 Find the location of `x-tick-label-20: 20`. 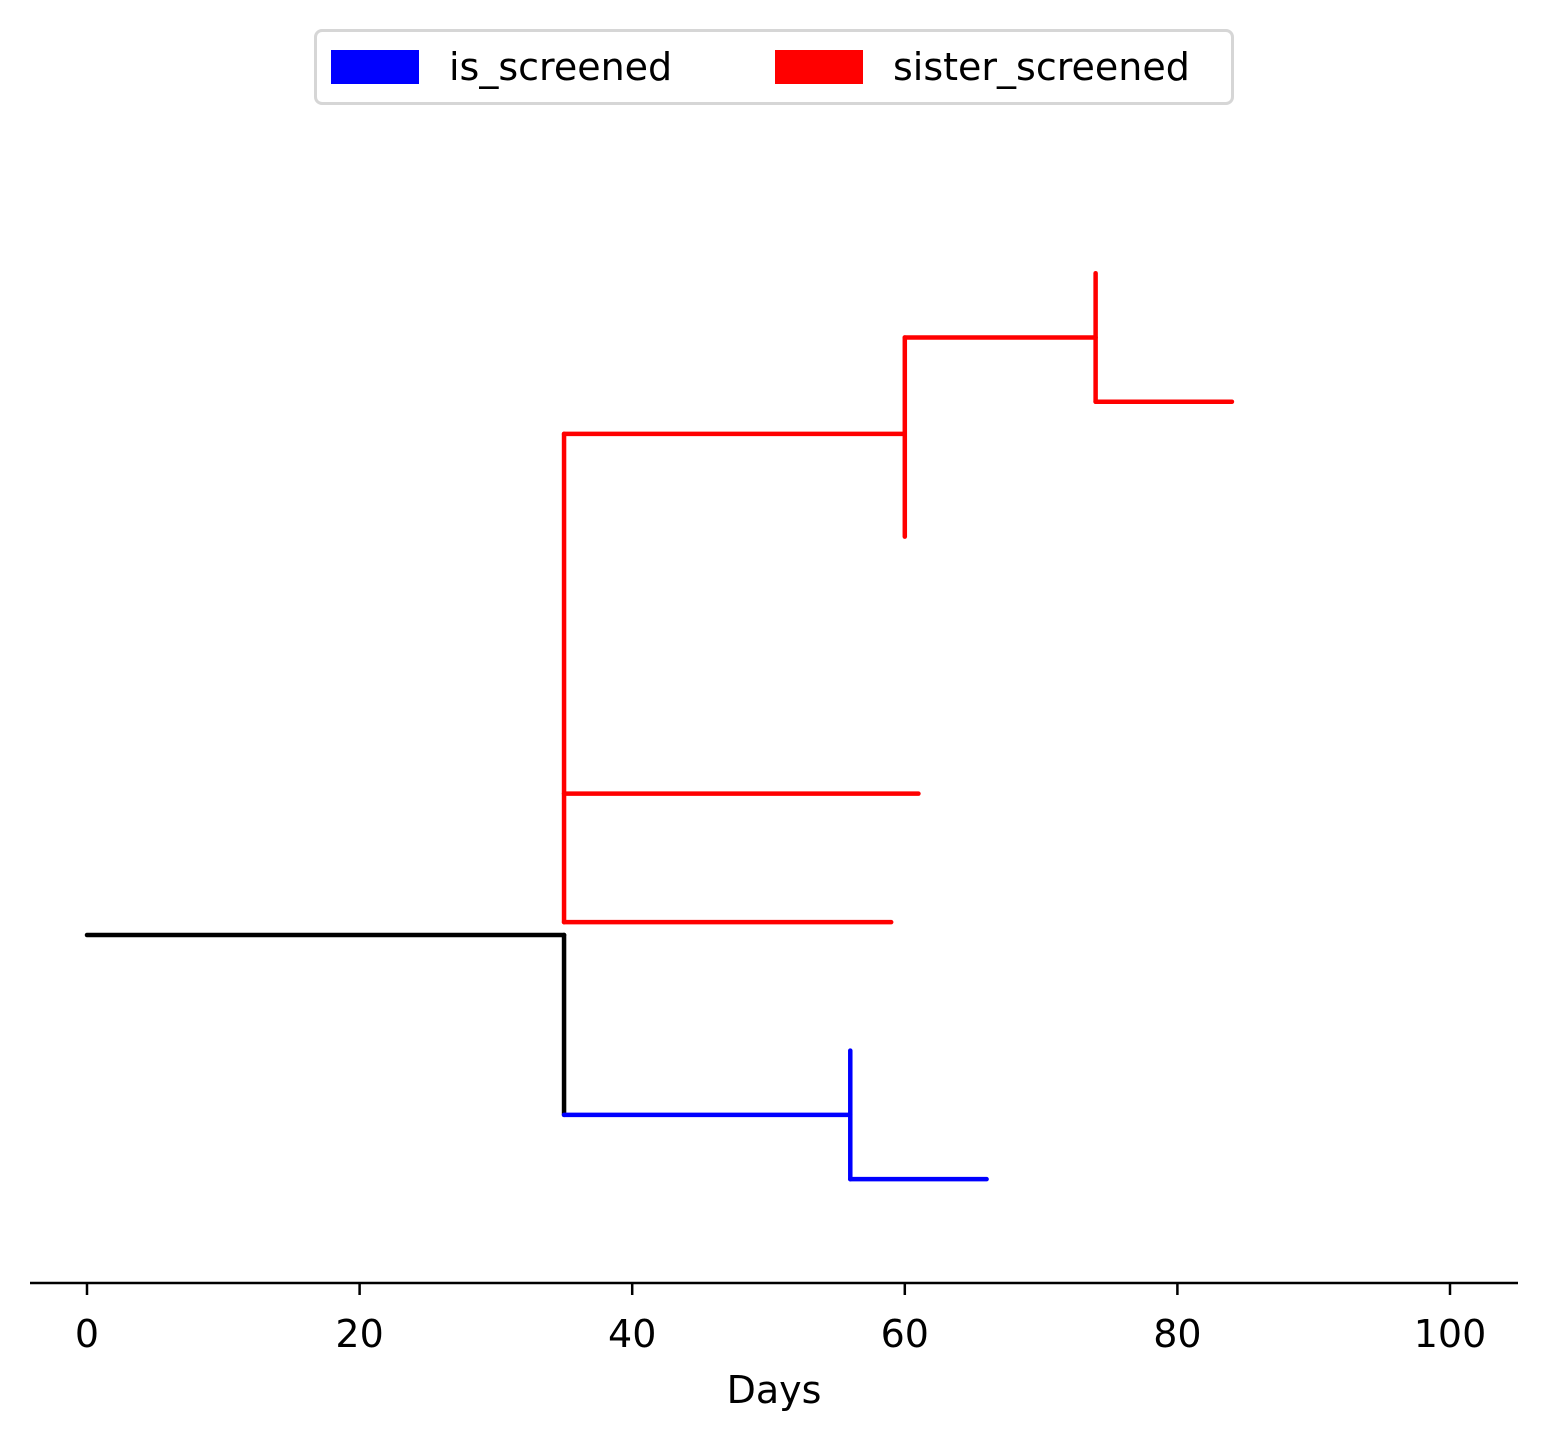

x-tick-label-20: 20 is located at coordinates (359, 1334).